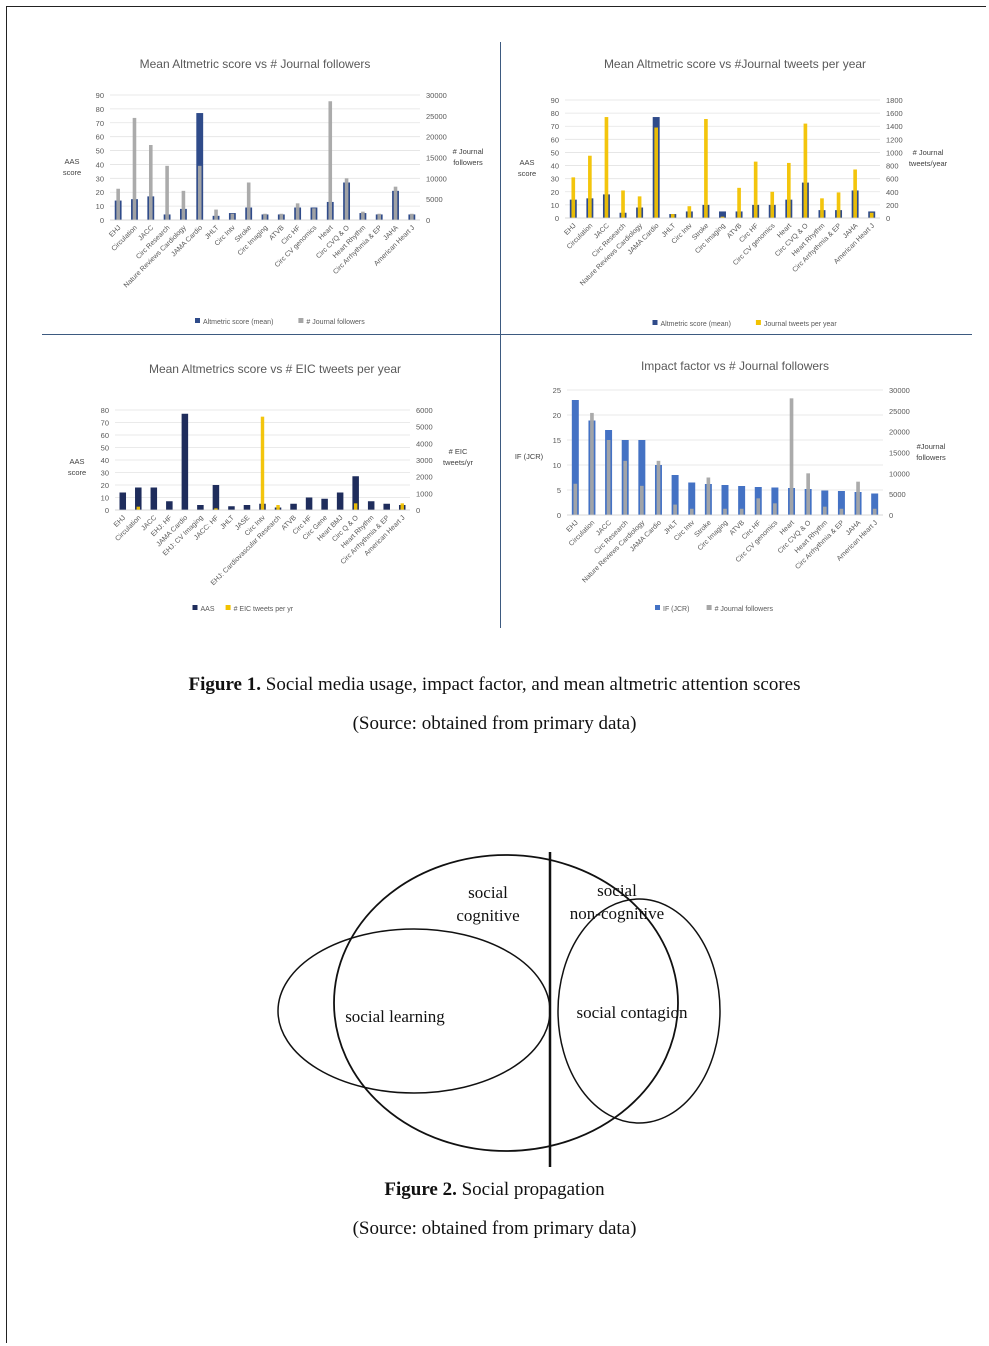 This screenshot has height=1346, width=989. Describe the element at coordinates (494, 723) in the screenshot. I see `figure1-source: (Source: obtained from primary data)` at that location.